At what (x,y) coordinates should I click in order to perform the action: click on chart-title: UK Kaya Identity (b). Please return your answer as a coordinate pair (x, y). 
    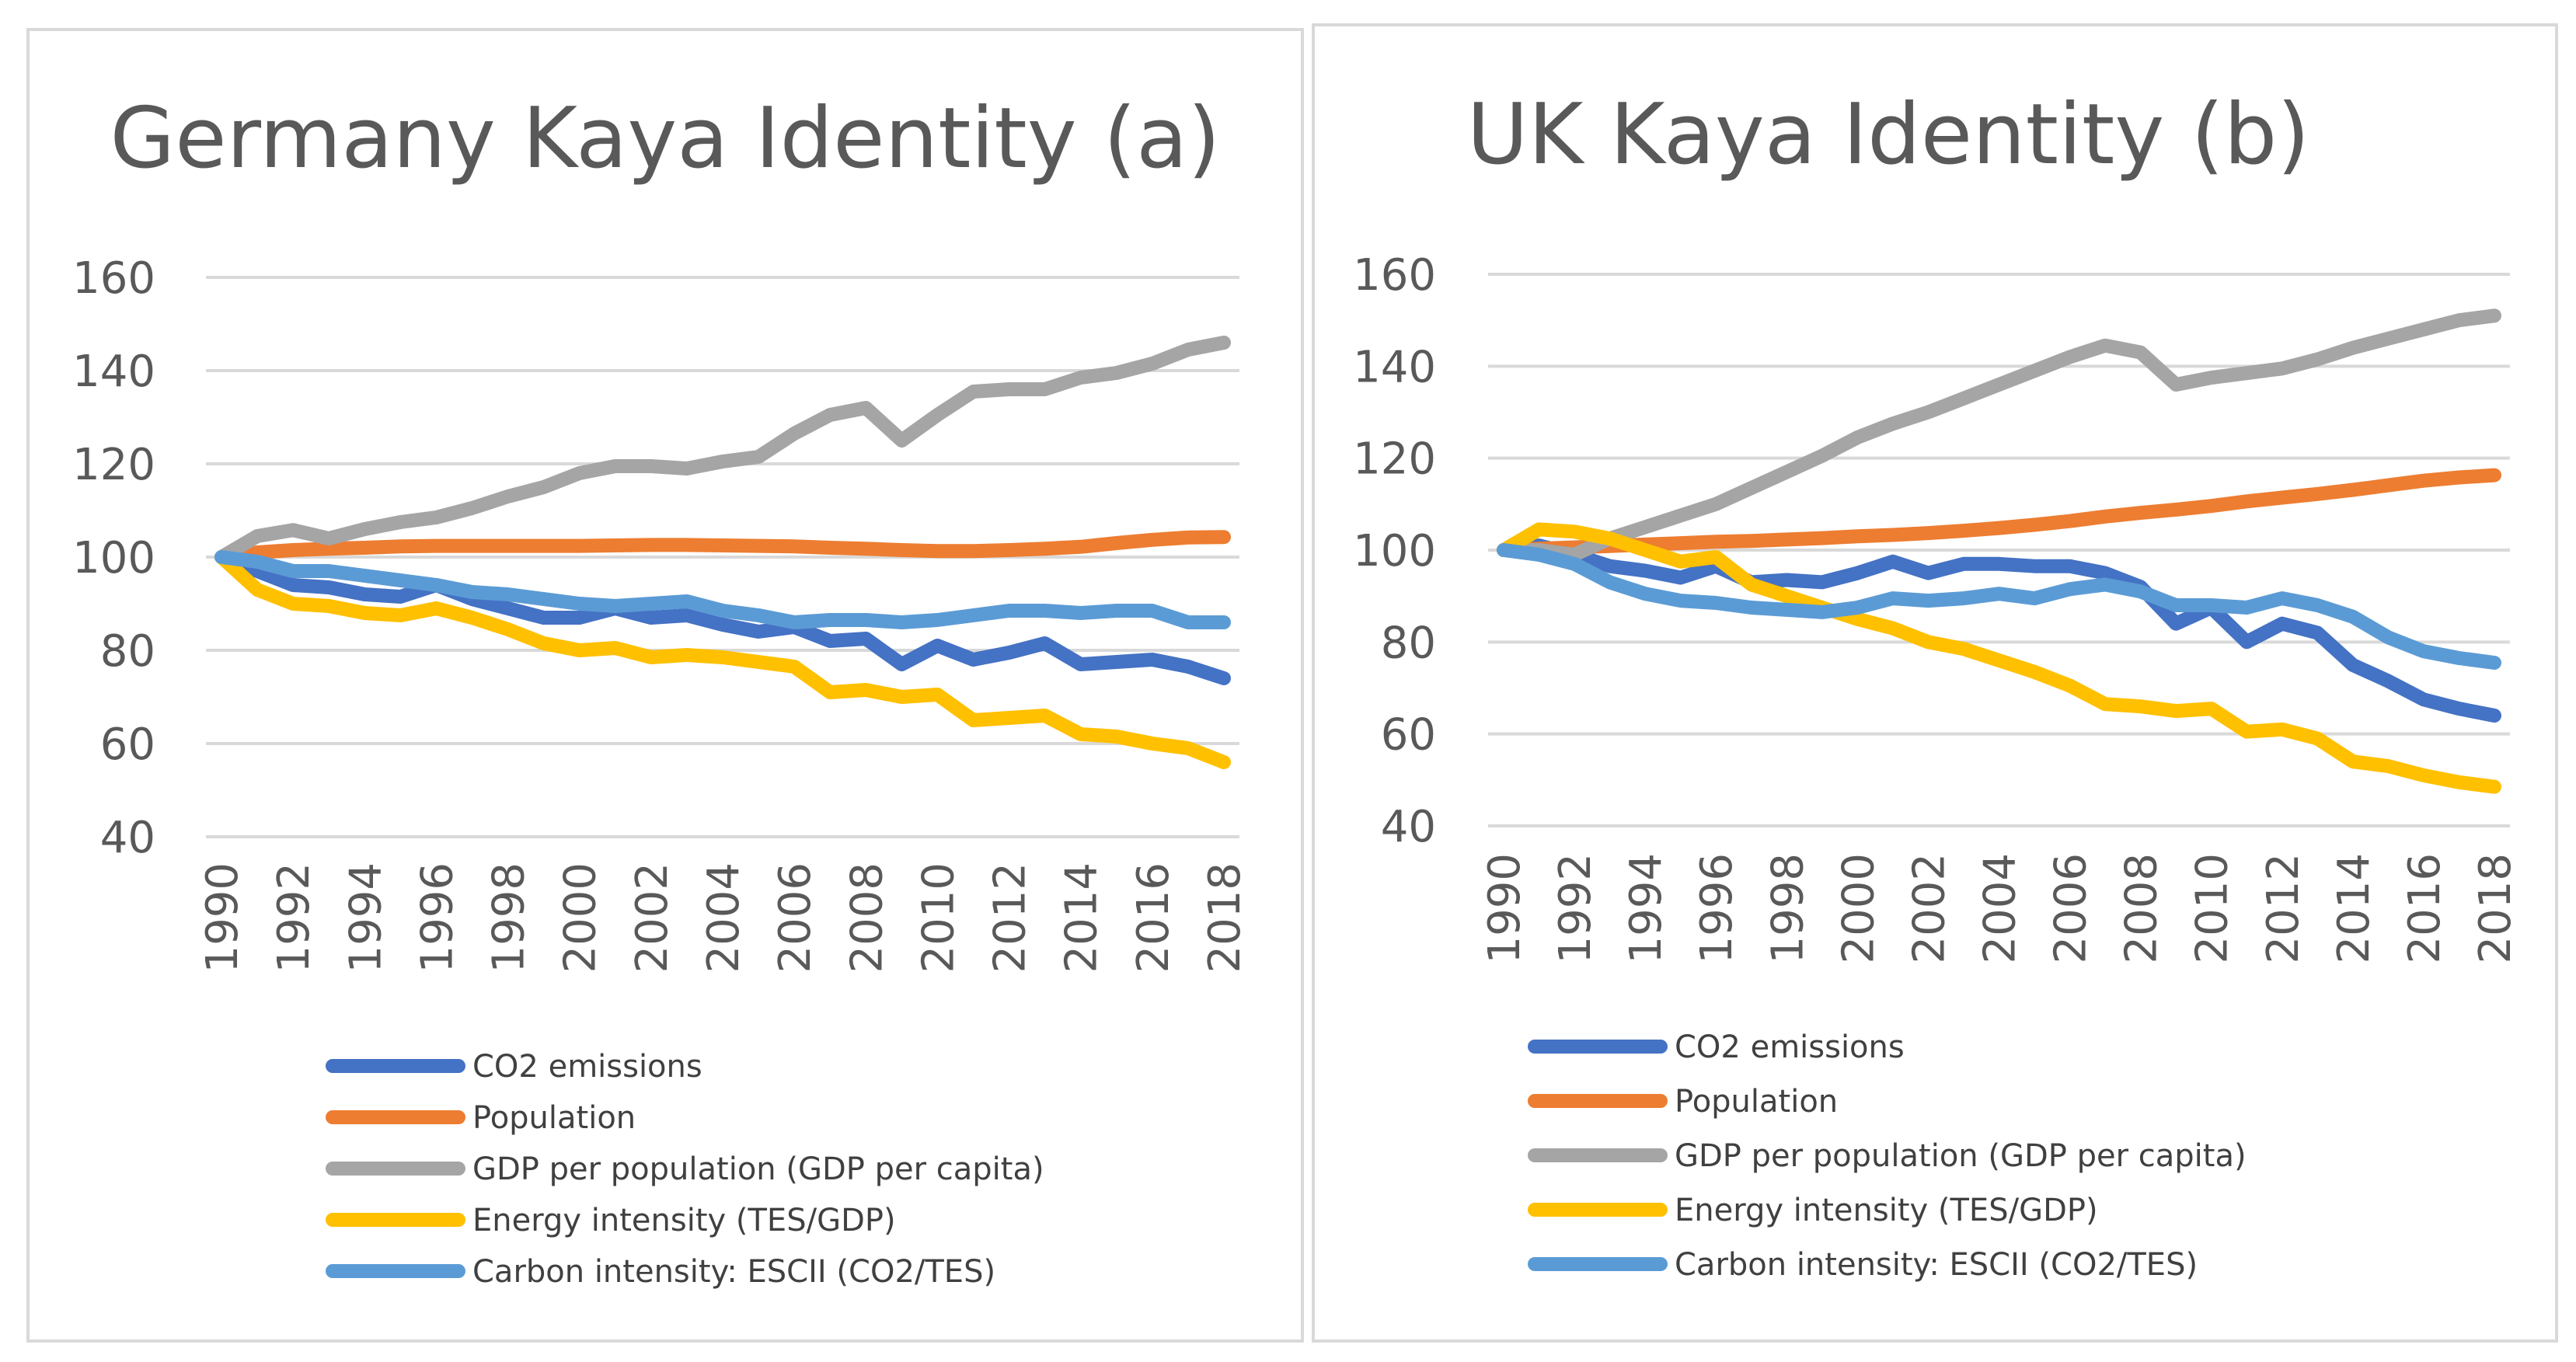
    Looking at the image, I should click on (1888, 134).